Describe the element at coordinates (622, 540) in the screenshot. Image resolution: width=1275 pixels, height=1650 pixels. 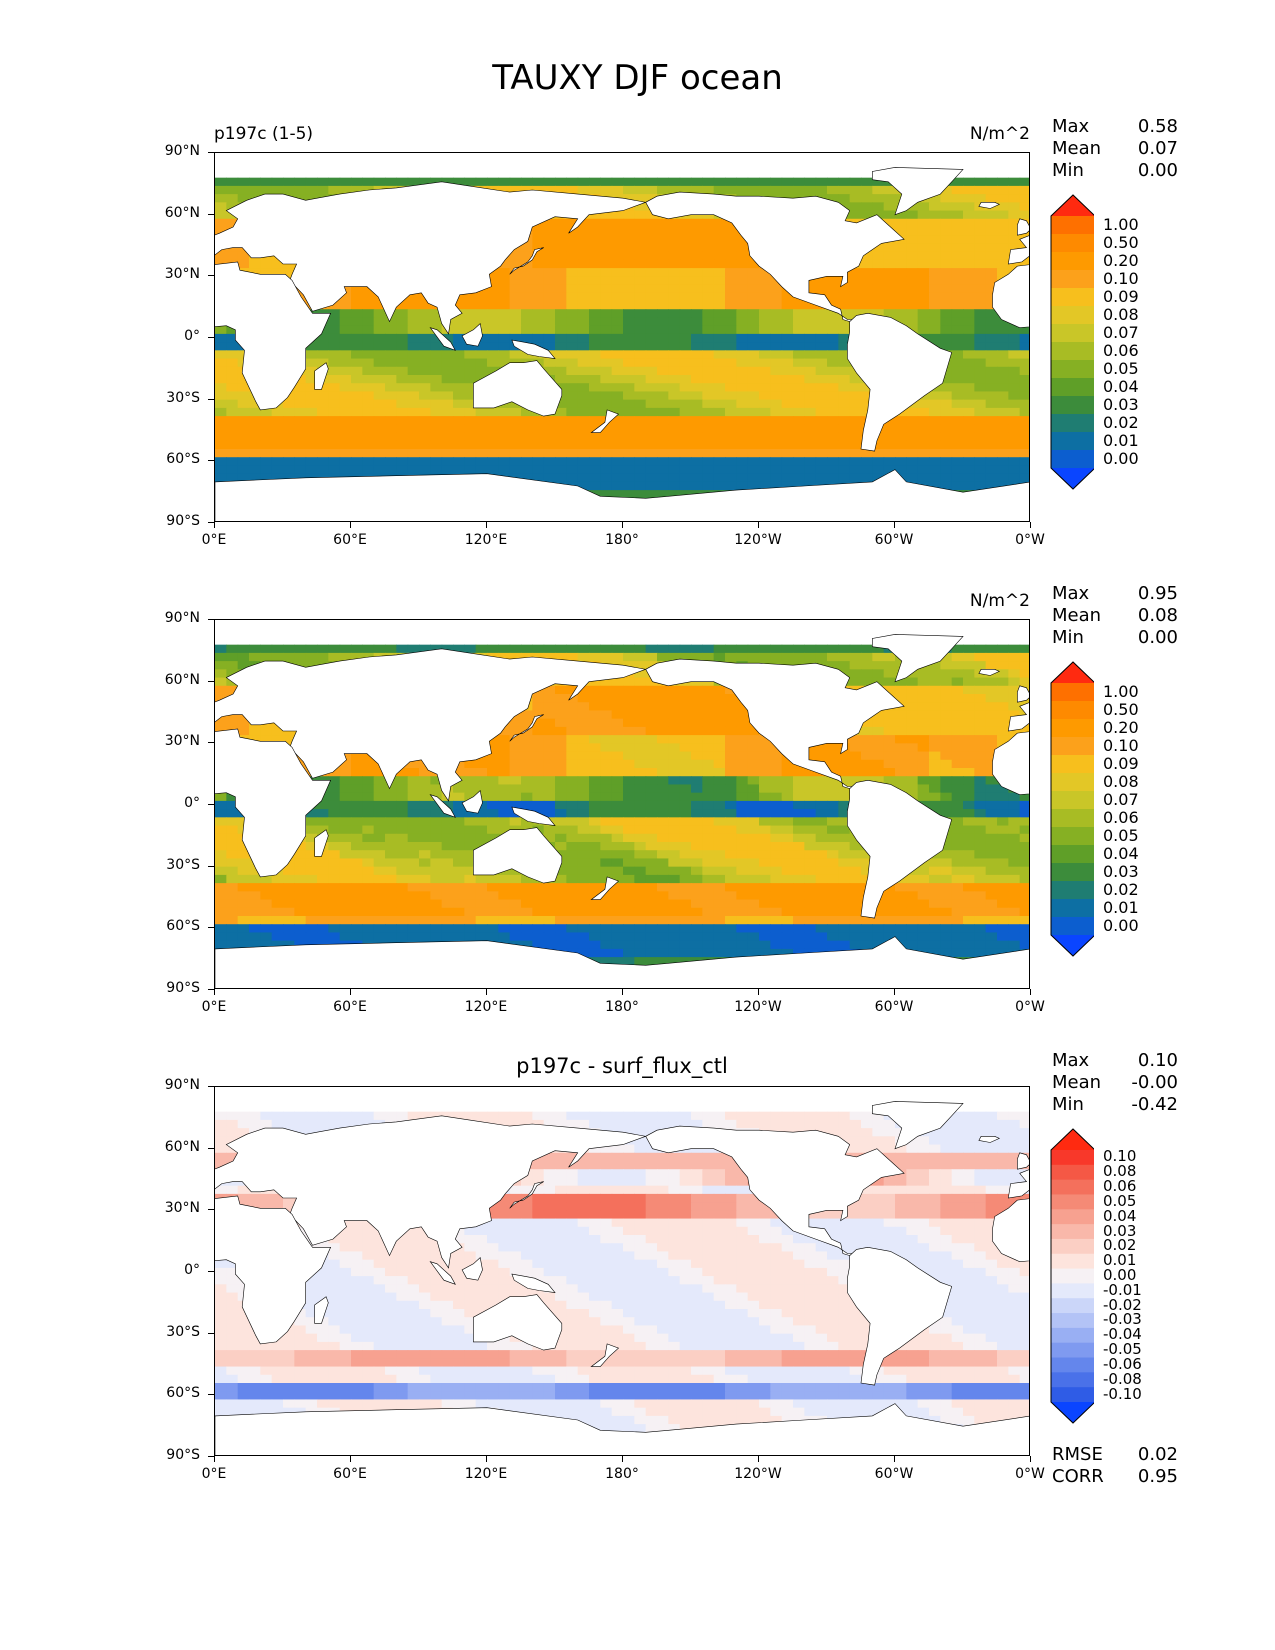
I see `x-tick-label: 180°` at that location.